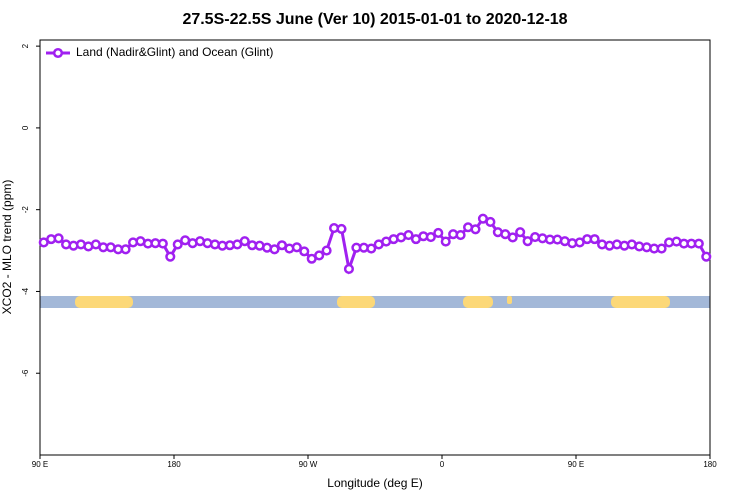 The height and width of the screenshot is (500, 750). Describe the element at coordinates (374, 483) in the screenshot. I see `x-axis-label: Longitude (deg E)` at that location.